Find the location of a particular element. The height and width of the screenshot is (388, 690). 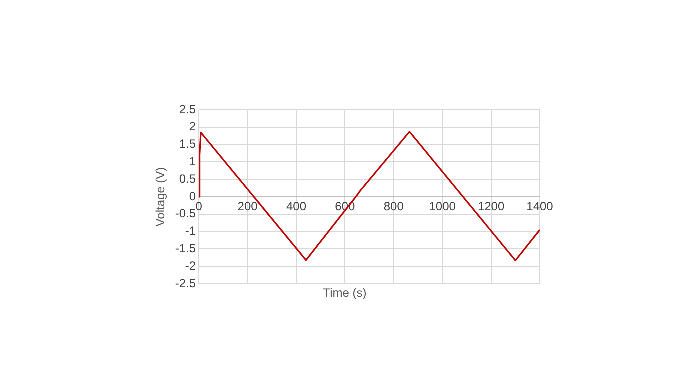

x-tick-label: 800 is located at coordinates (394, 207).